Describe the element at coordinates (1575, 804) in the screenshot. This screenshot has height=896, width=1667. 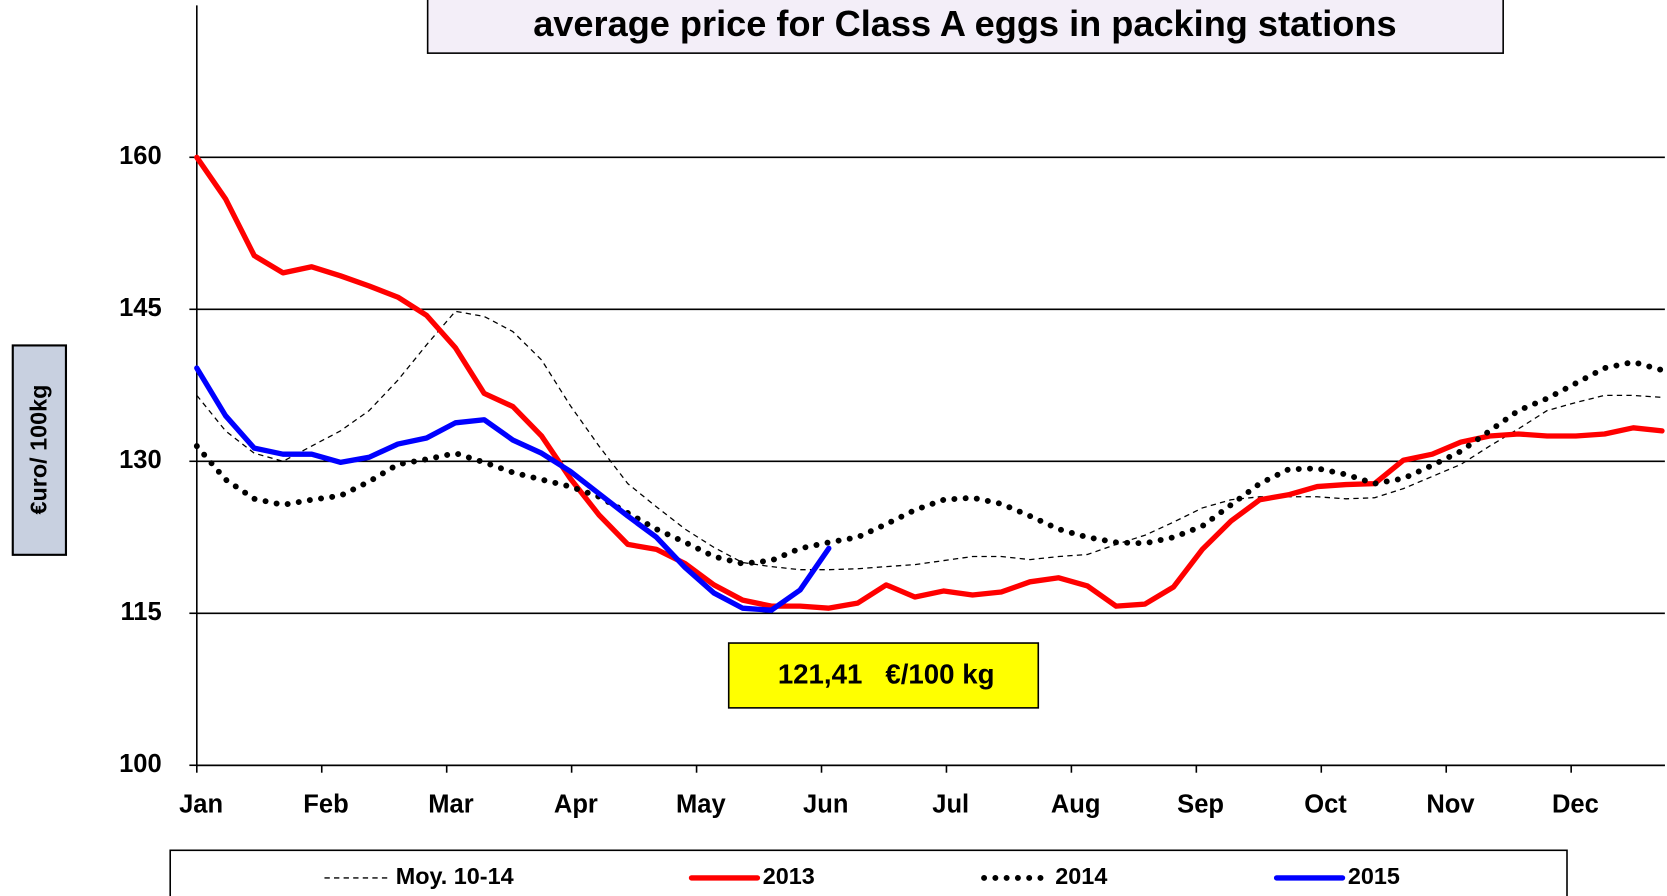
I see `x-tick-label: Dec` at that location.